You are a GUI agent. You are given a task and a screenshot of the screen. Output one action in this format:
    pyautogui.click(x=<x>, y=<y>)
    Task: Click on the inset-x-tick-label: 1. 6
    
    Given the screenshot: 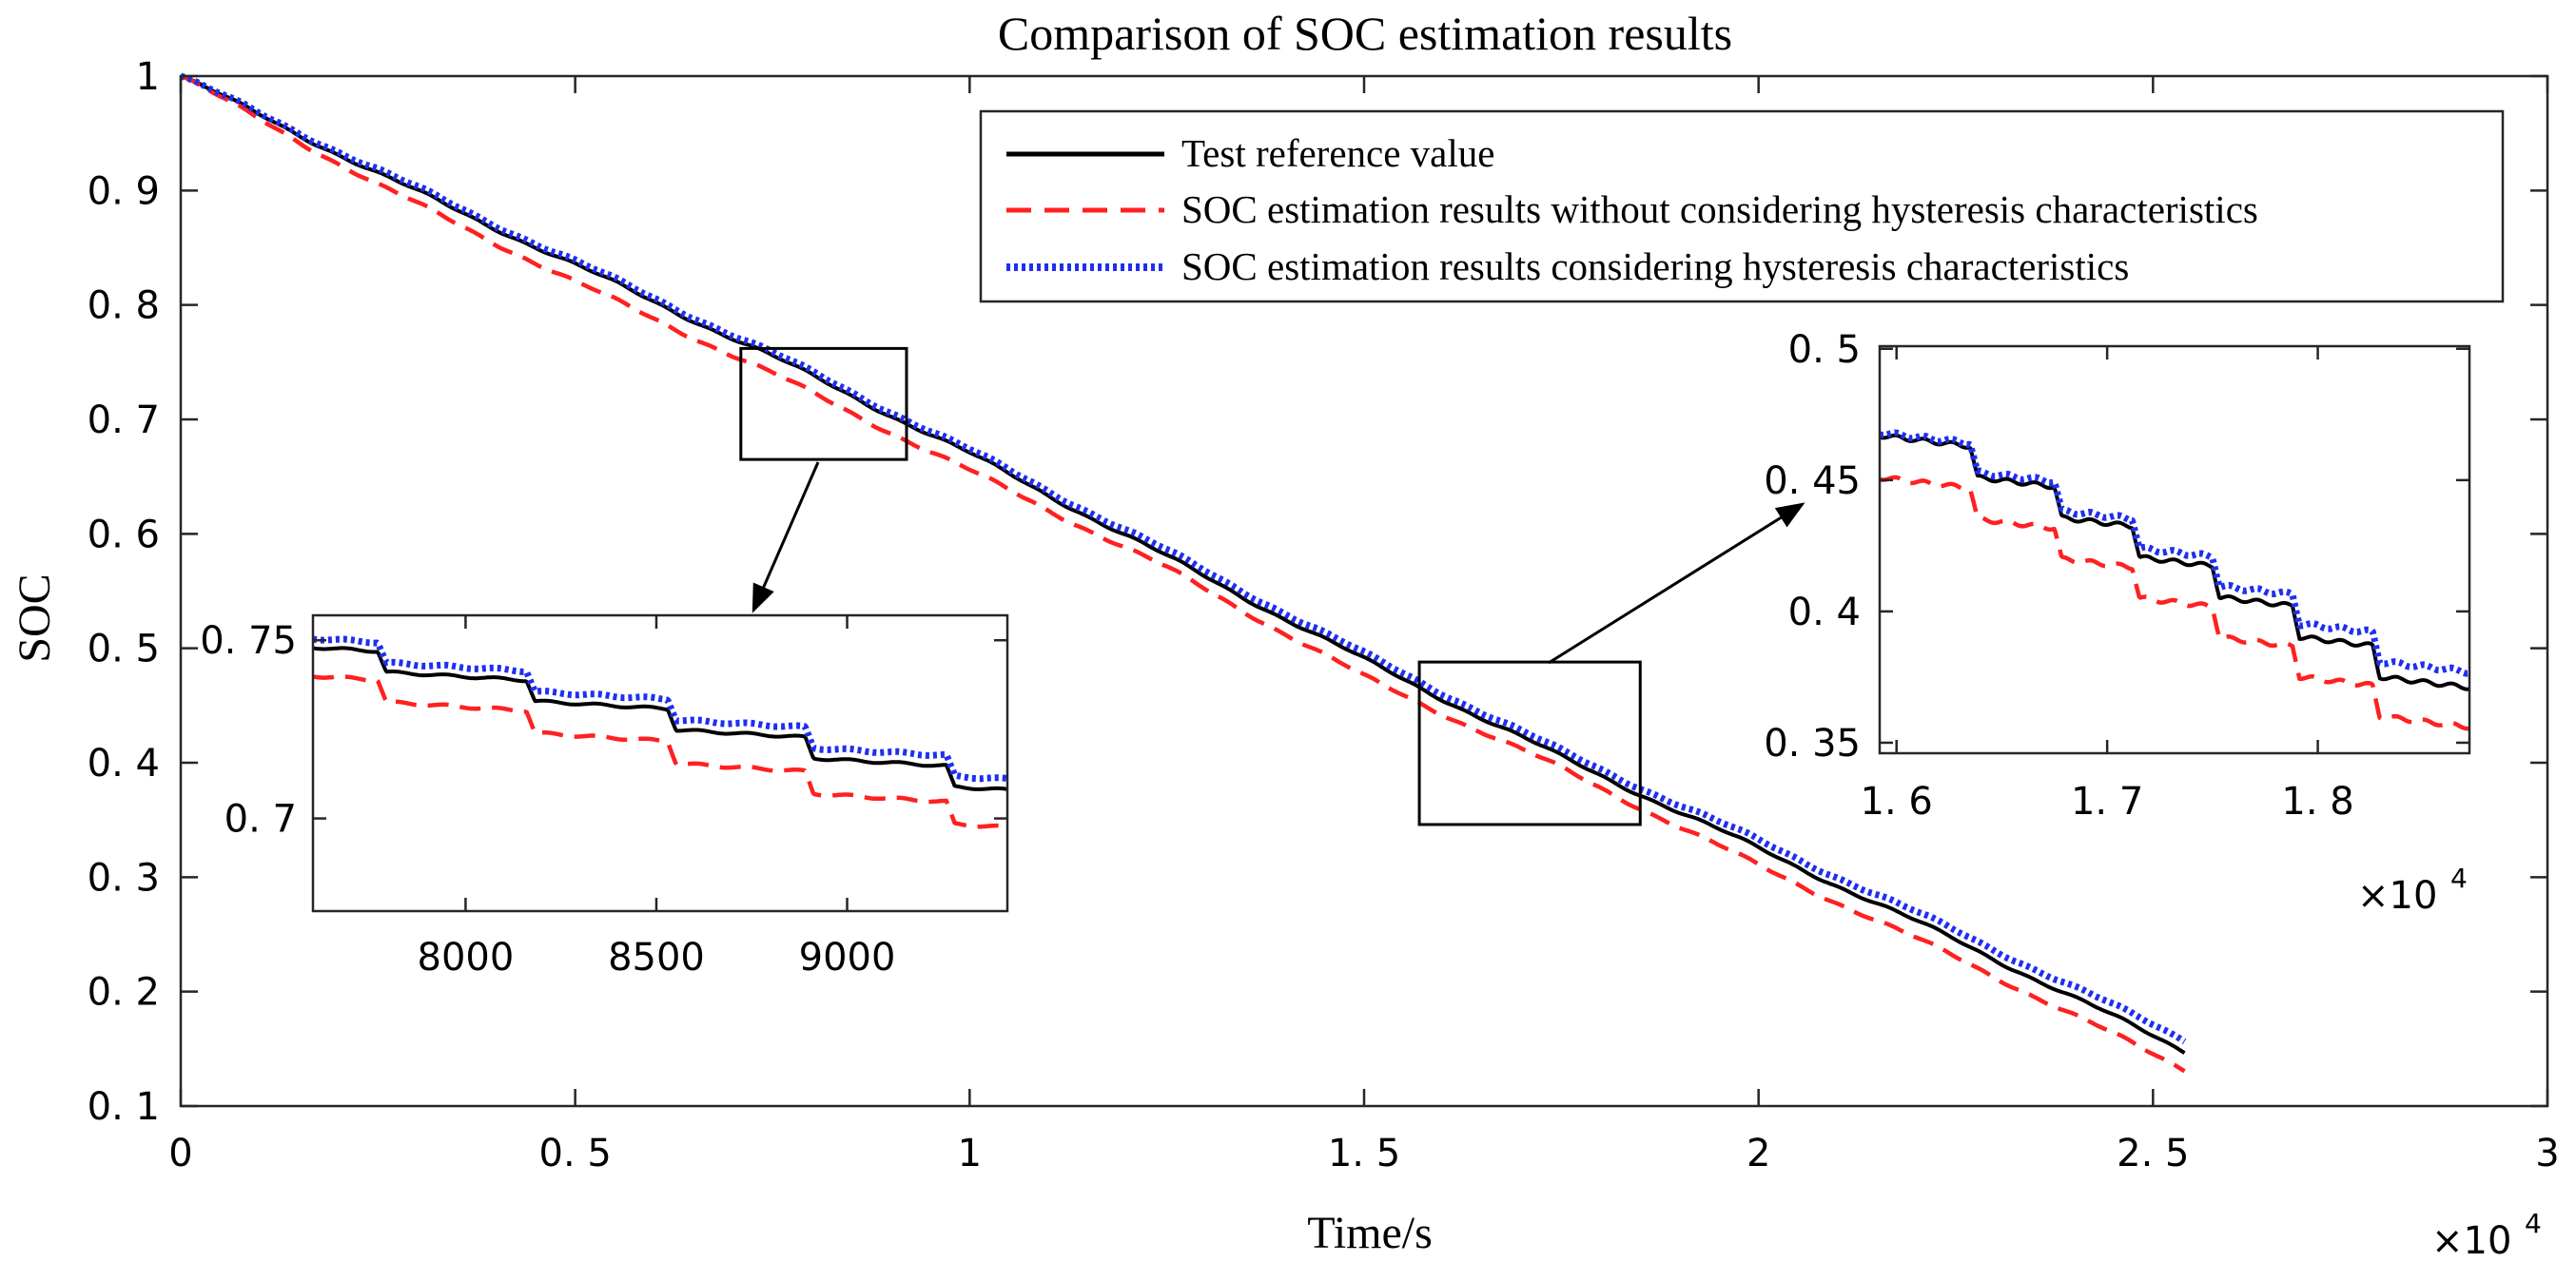 What is the action you would take?
    pyautogui.click(x=1897, y=802)
    